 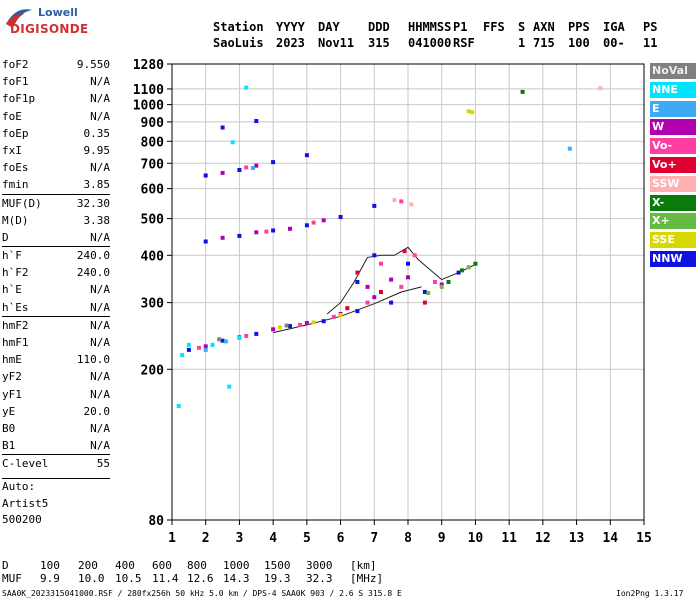 I want to click on parameter-row: foEp 0.35, so click(x=56, y=133).